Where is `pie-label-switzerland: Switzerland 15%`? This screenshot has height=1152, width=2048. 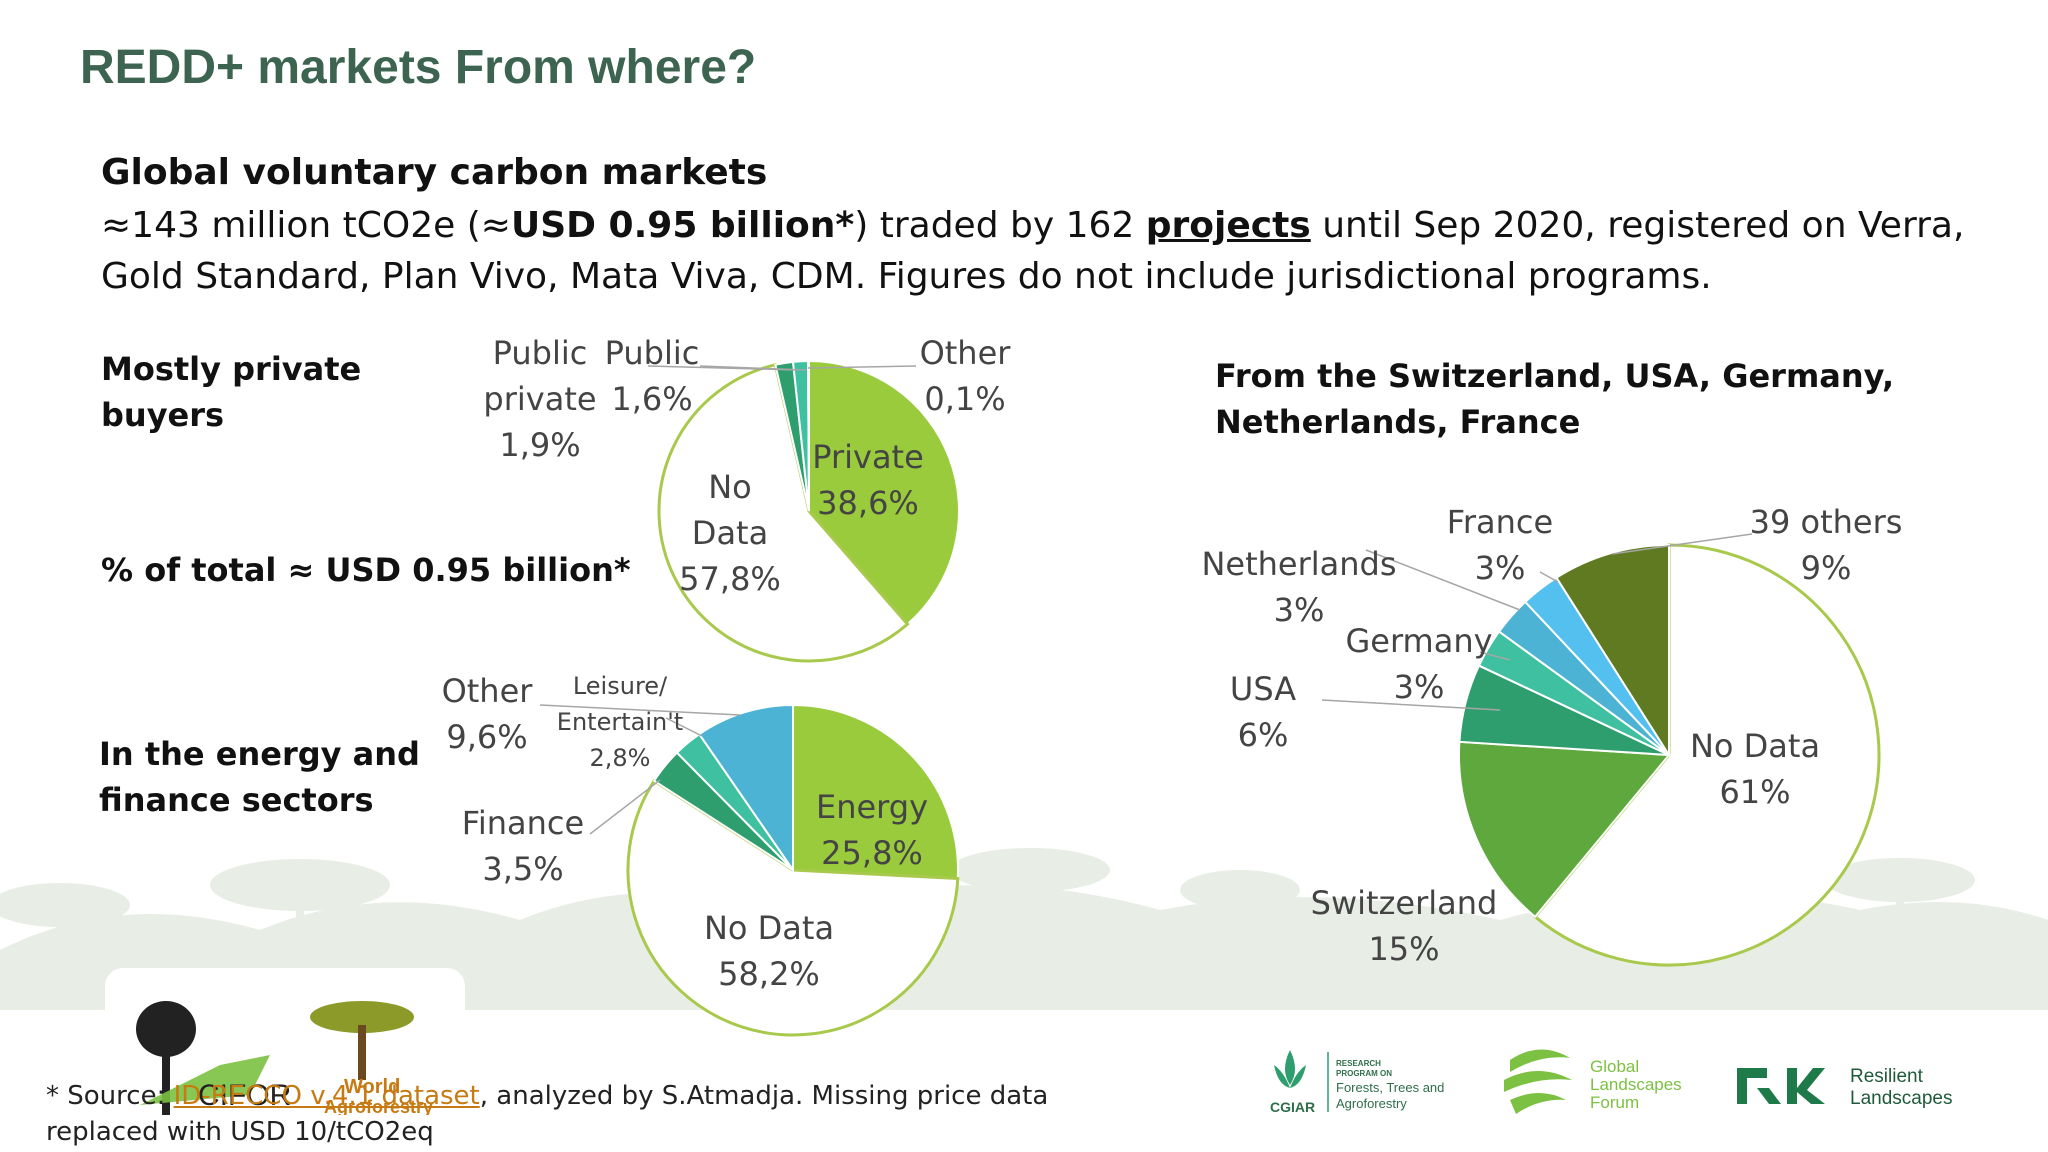
pie-label-switzerland: Switzerland 15% is located at coordinates (1404, 926).